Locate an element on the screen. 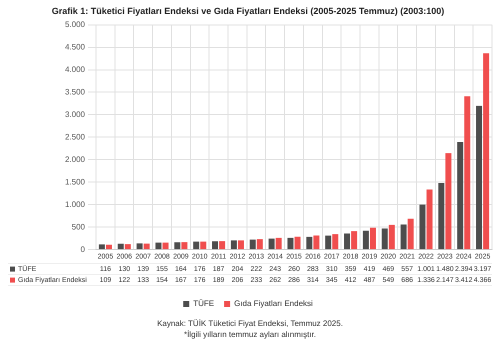  y-tick-label: 1.000 is located at coordinates (75, 204).